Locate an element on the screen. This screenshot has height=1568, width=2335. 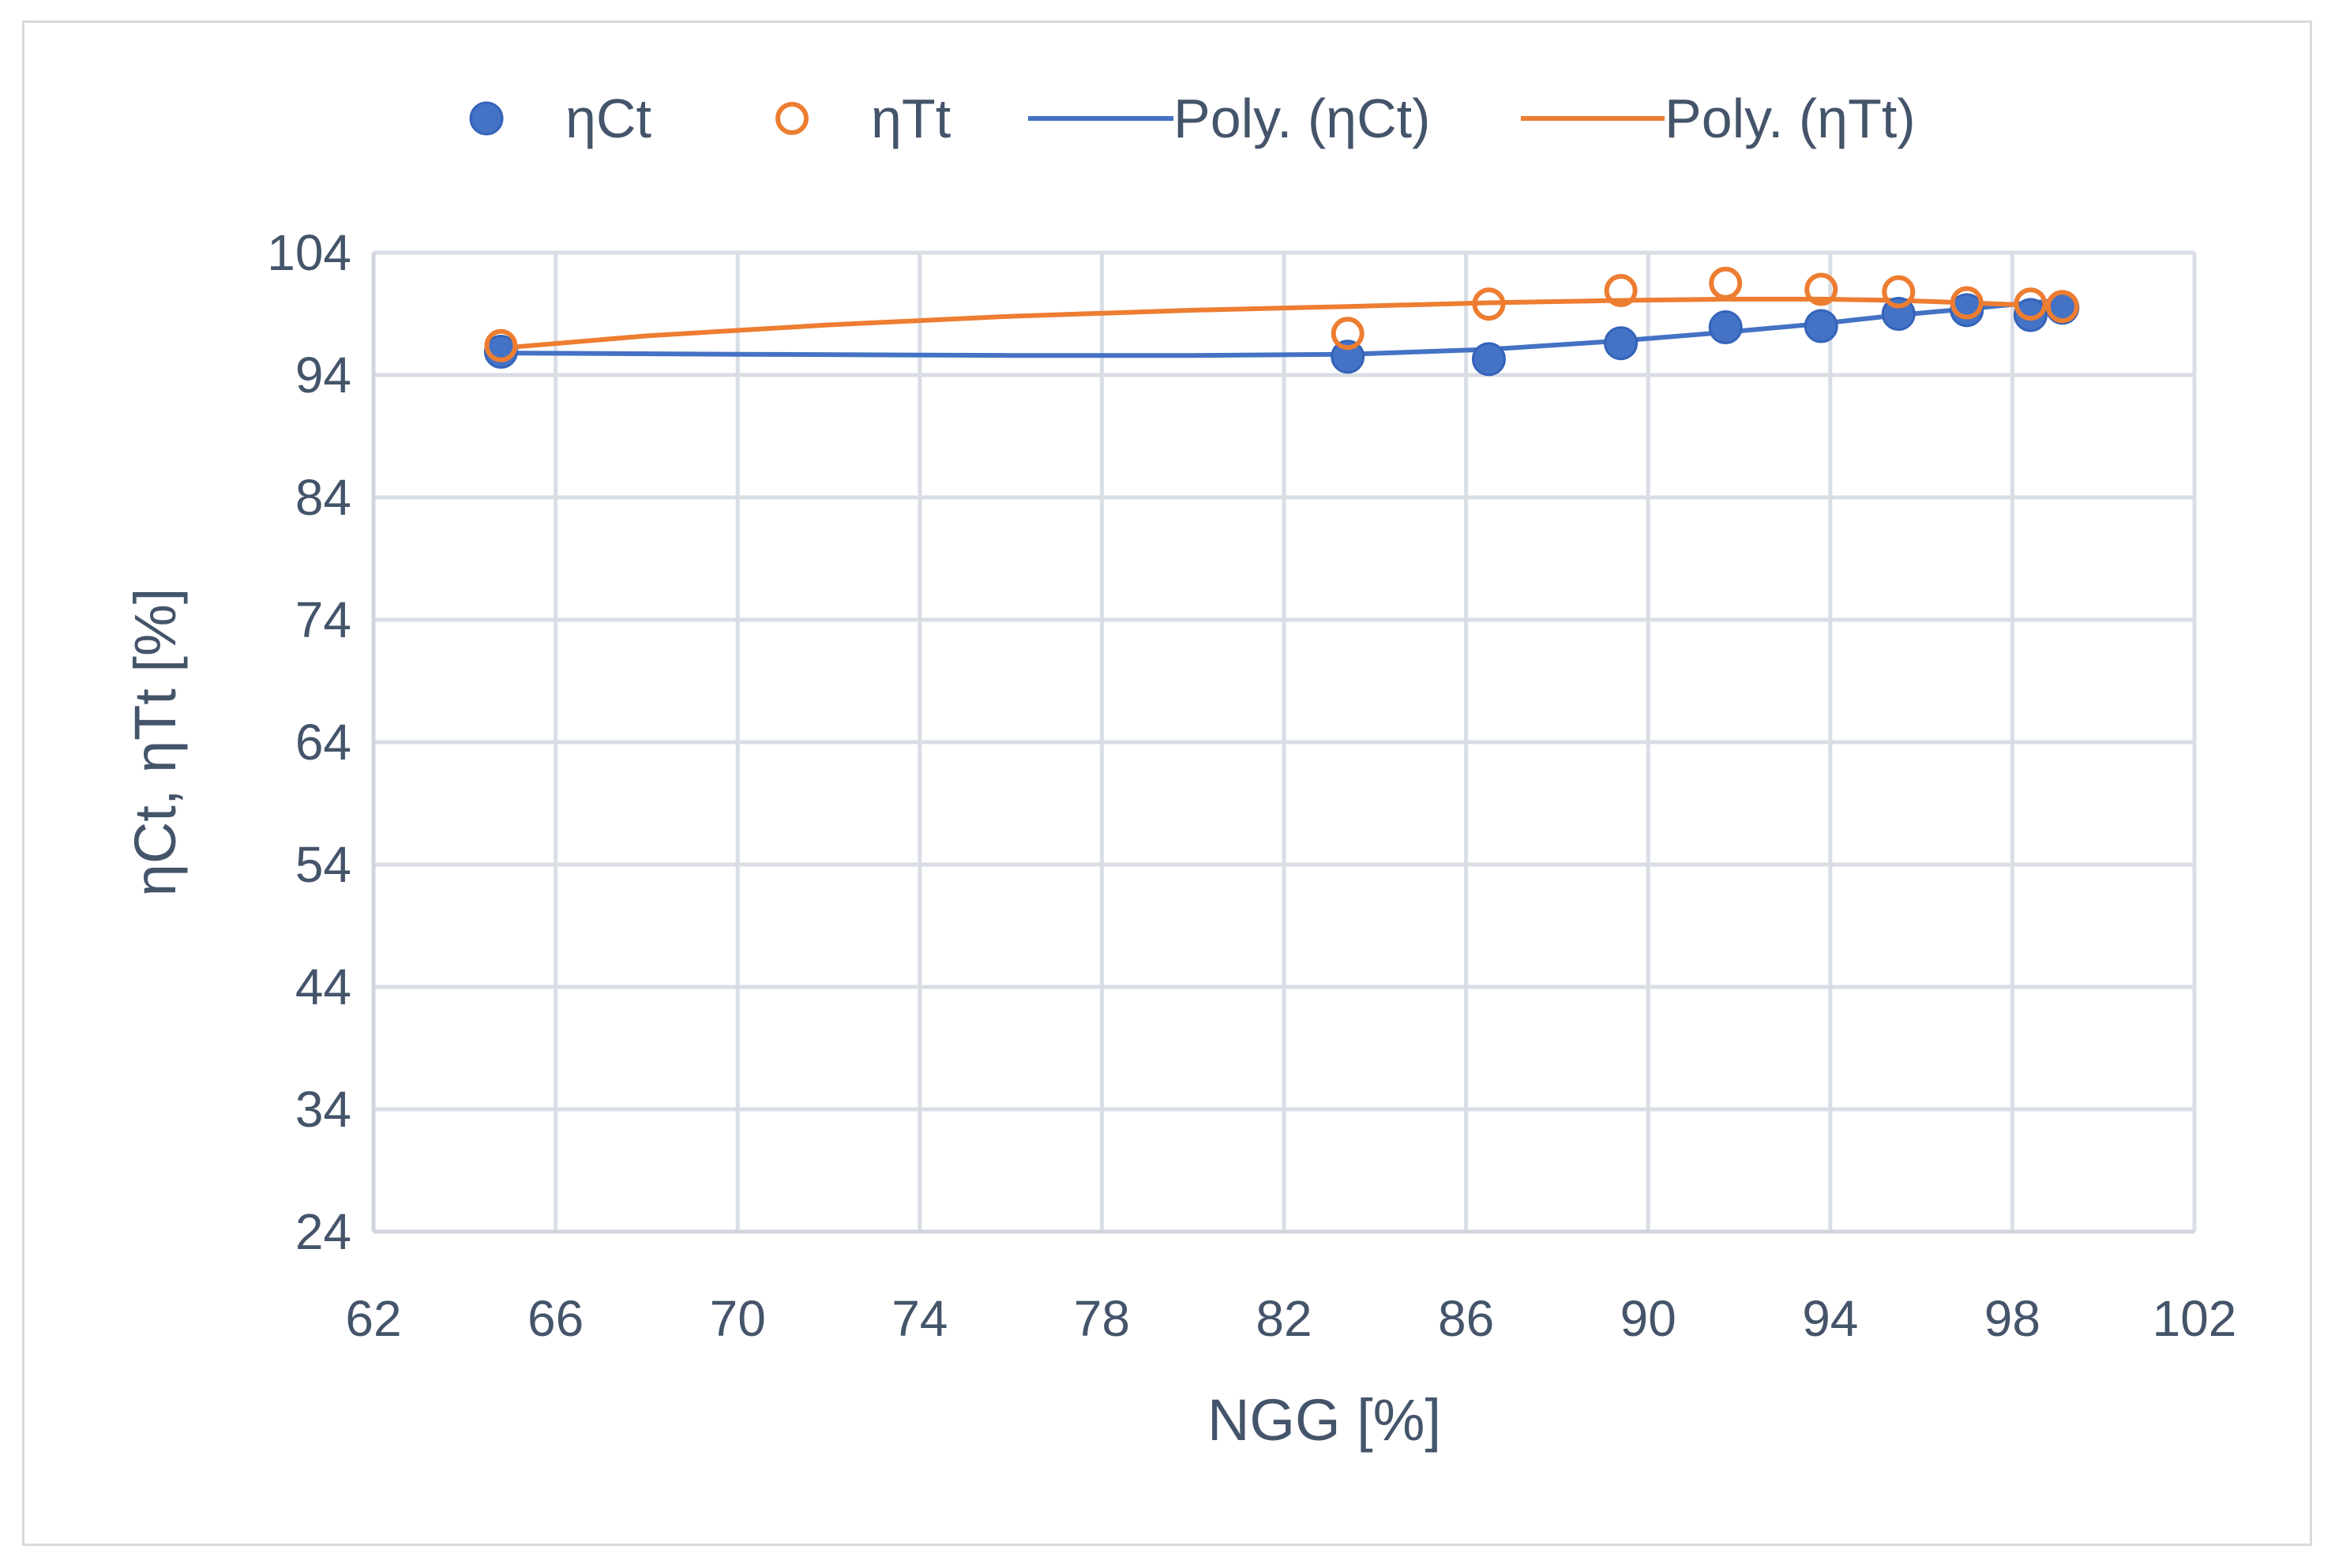
y-tick-label: 24 is located at coordinates (323, 1231).